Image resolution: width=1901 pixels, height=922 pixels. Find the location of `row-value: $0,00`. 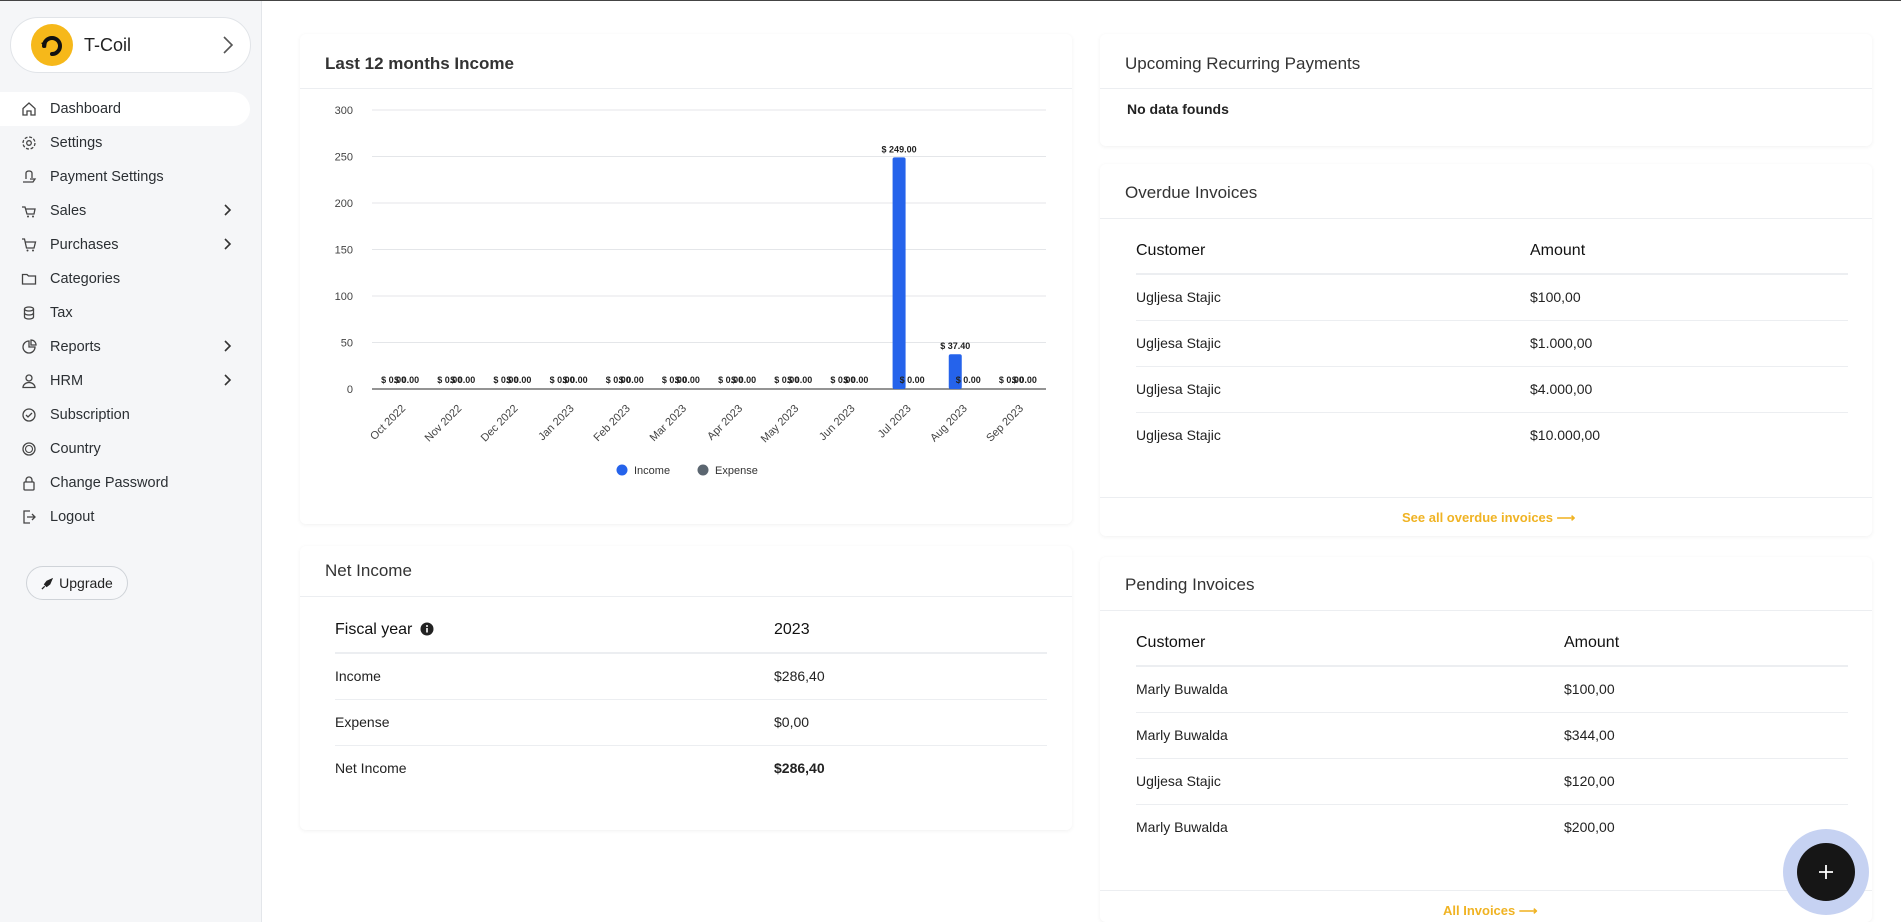

row-value: $0,00 is located at coordinates (792, 722).